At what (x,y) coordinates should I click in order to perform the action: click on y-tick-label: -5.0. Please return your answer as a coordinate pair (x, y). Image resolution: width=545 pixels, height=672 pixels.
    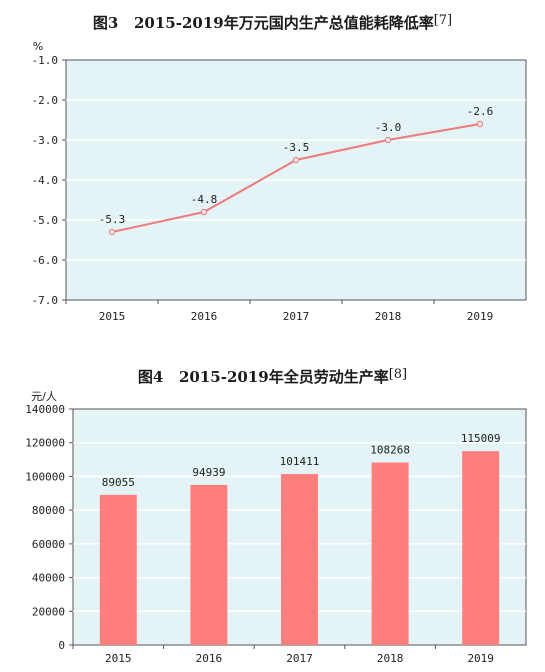
    Looking at the image, I should click on (45, 220).